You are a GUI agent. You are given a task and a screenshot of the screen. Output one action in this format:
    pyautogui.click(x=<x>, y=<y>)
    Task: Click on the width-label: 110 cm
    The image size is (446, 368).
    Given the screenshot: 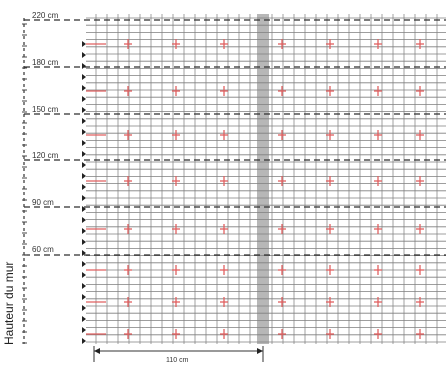 What is the action you would take?
    pyautogui.click(x=177, y=360)
    